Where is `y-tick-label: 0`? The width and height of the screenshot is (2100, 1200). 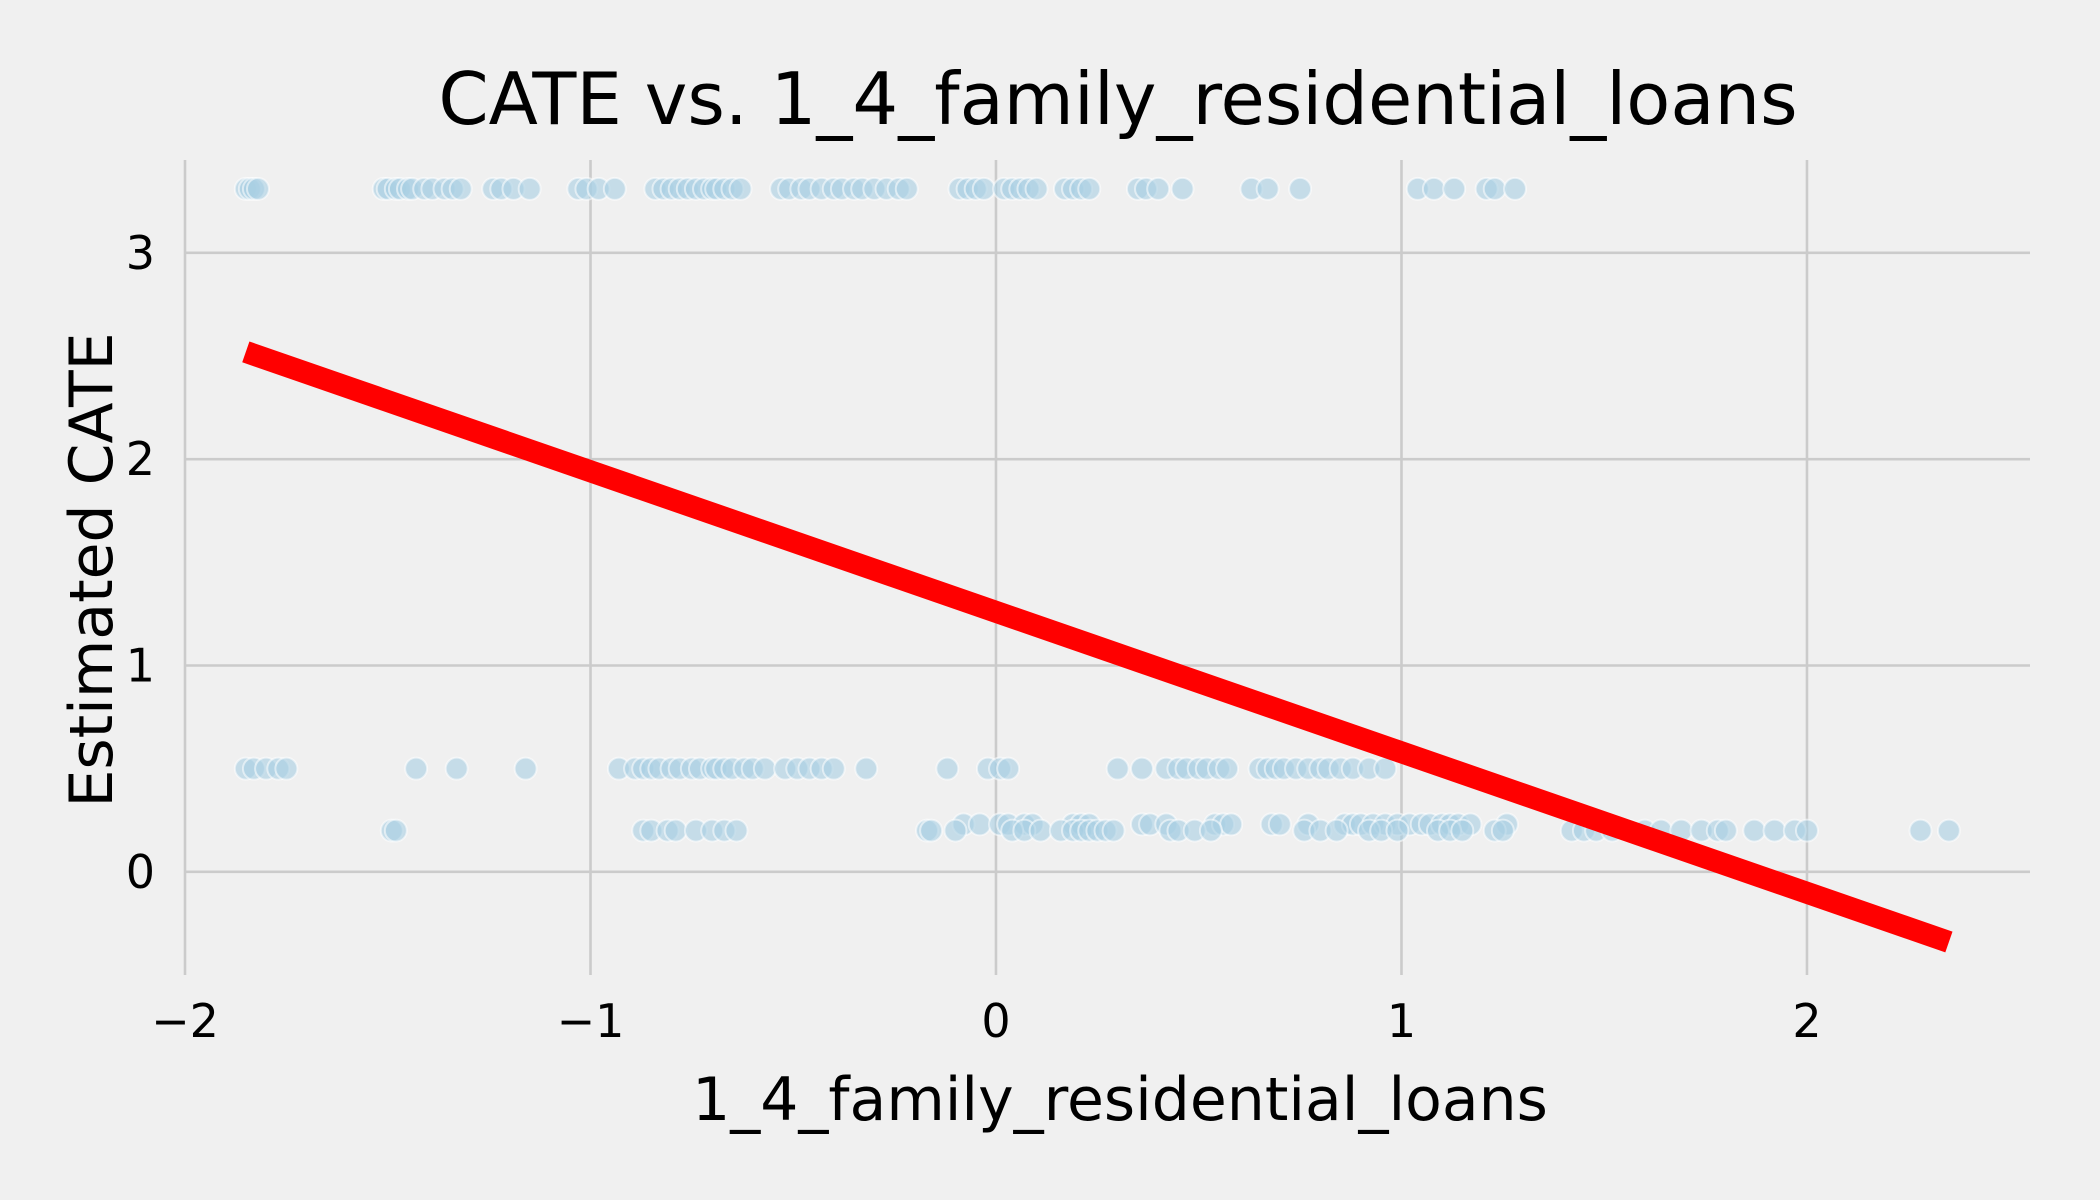
y-tick-label: 0 is located at coordinates (140, 872).